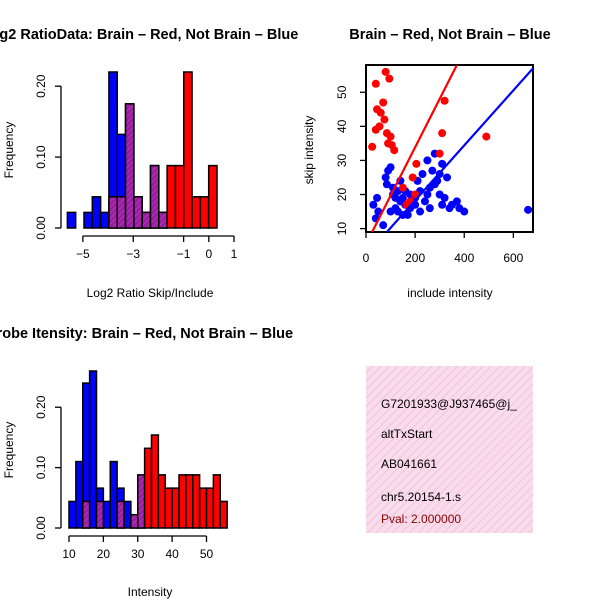 The height and width of the screenshot is (600, 600). I want to click on ratio-histogram-bars, so click(142, 150).